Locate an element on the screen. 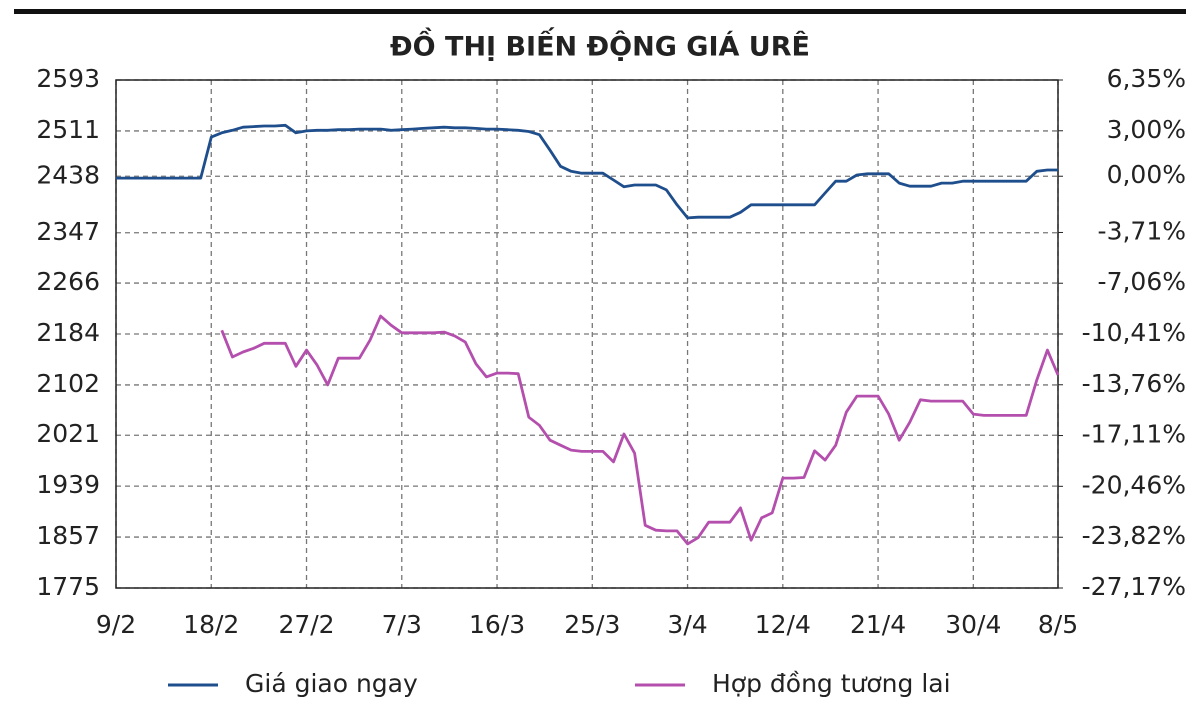 The height and width of the screenshot is (719, 1200). x-tick-label: 27/2 is located at coordinates (306, 624).